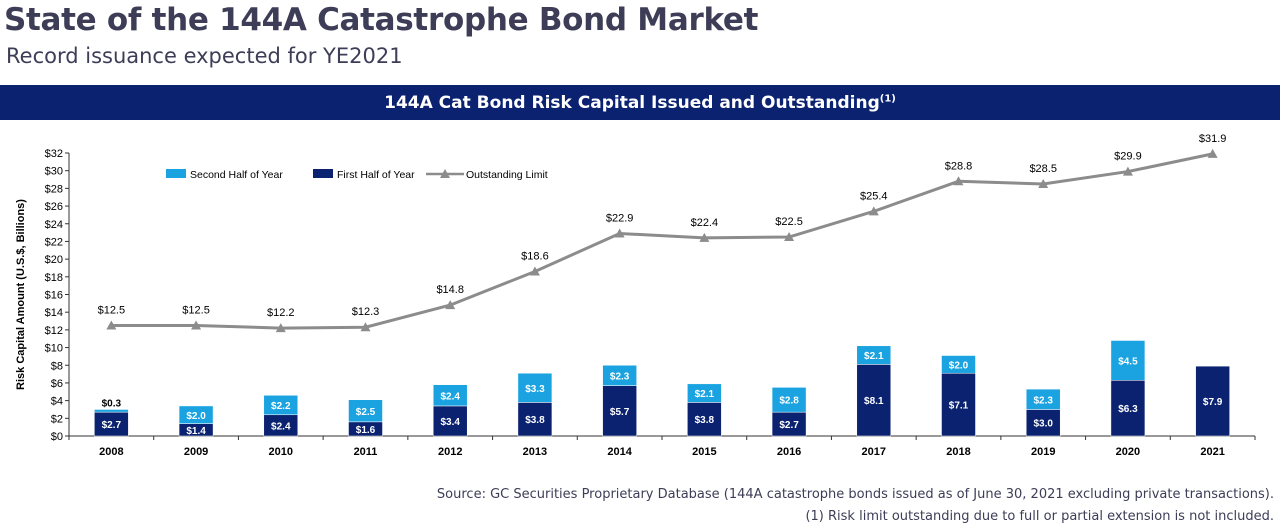 This screenshot has width=1280, height=532. I want to click on y-tick-label: $4, so click(57, 402).